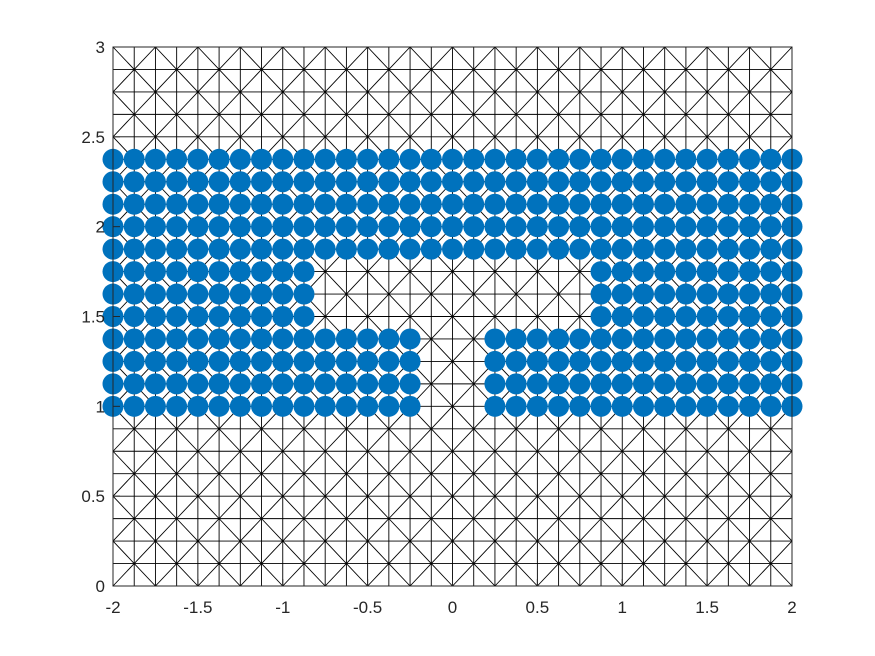 Image resolution: width=875 pixels, height=656 pixels. What do you see at coordinates (100, 227) in the screenshot?
I see `y-tick-label: 2` at bounding box center [100, 227].